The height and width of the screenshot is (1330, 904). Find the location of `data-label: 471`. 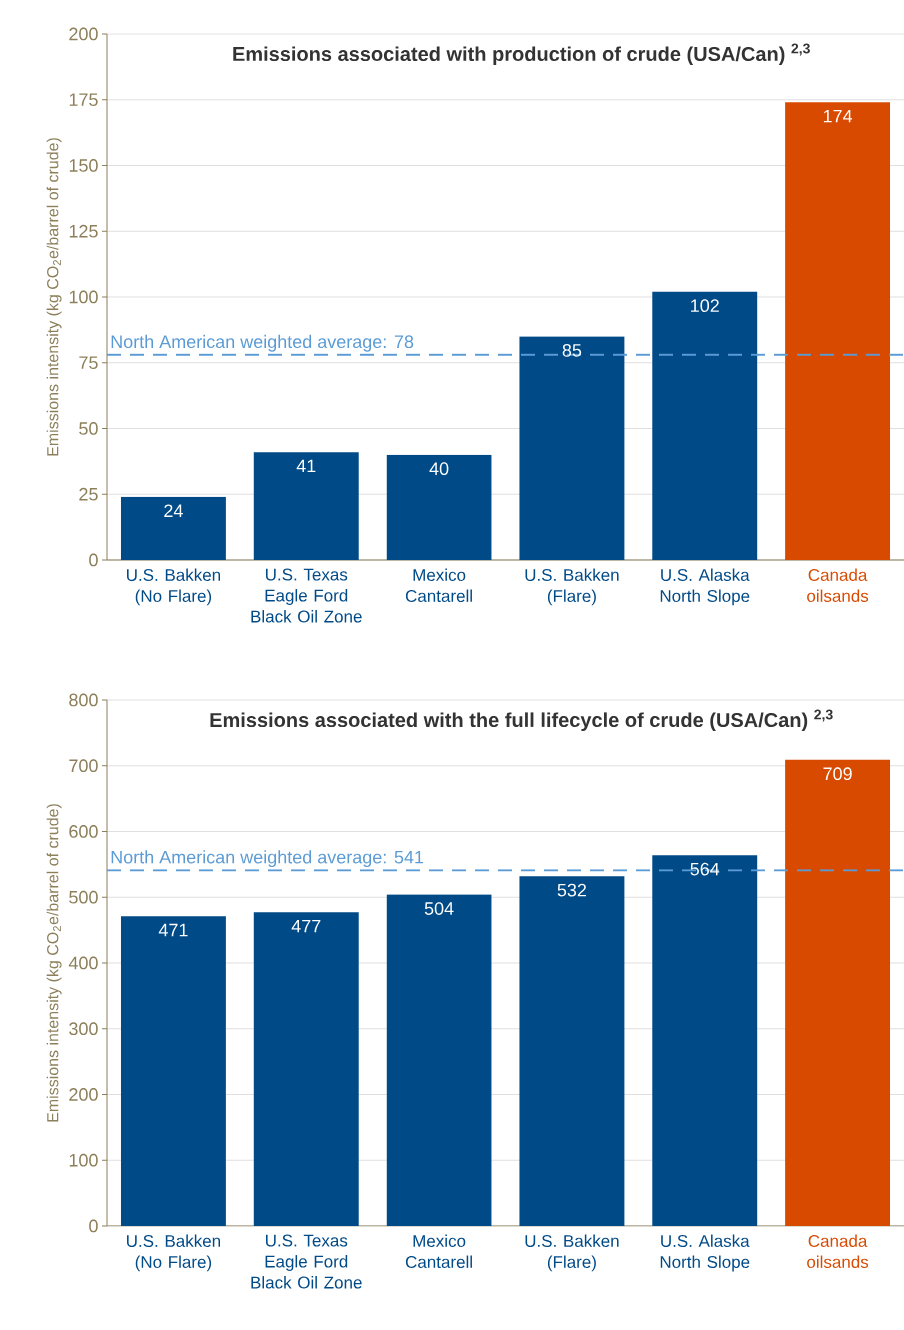

data-label: 471 is located at coordinates (173, 930).